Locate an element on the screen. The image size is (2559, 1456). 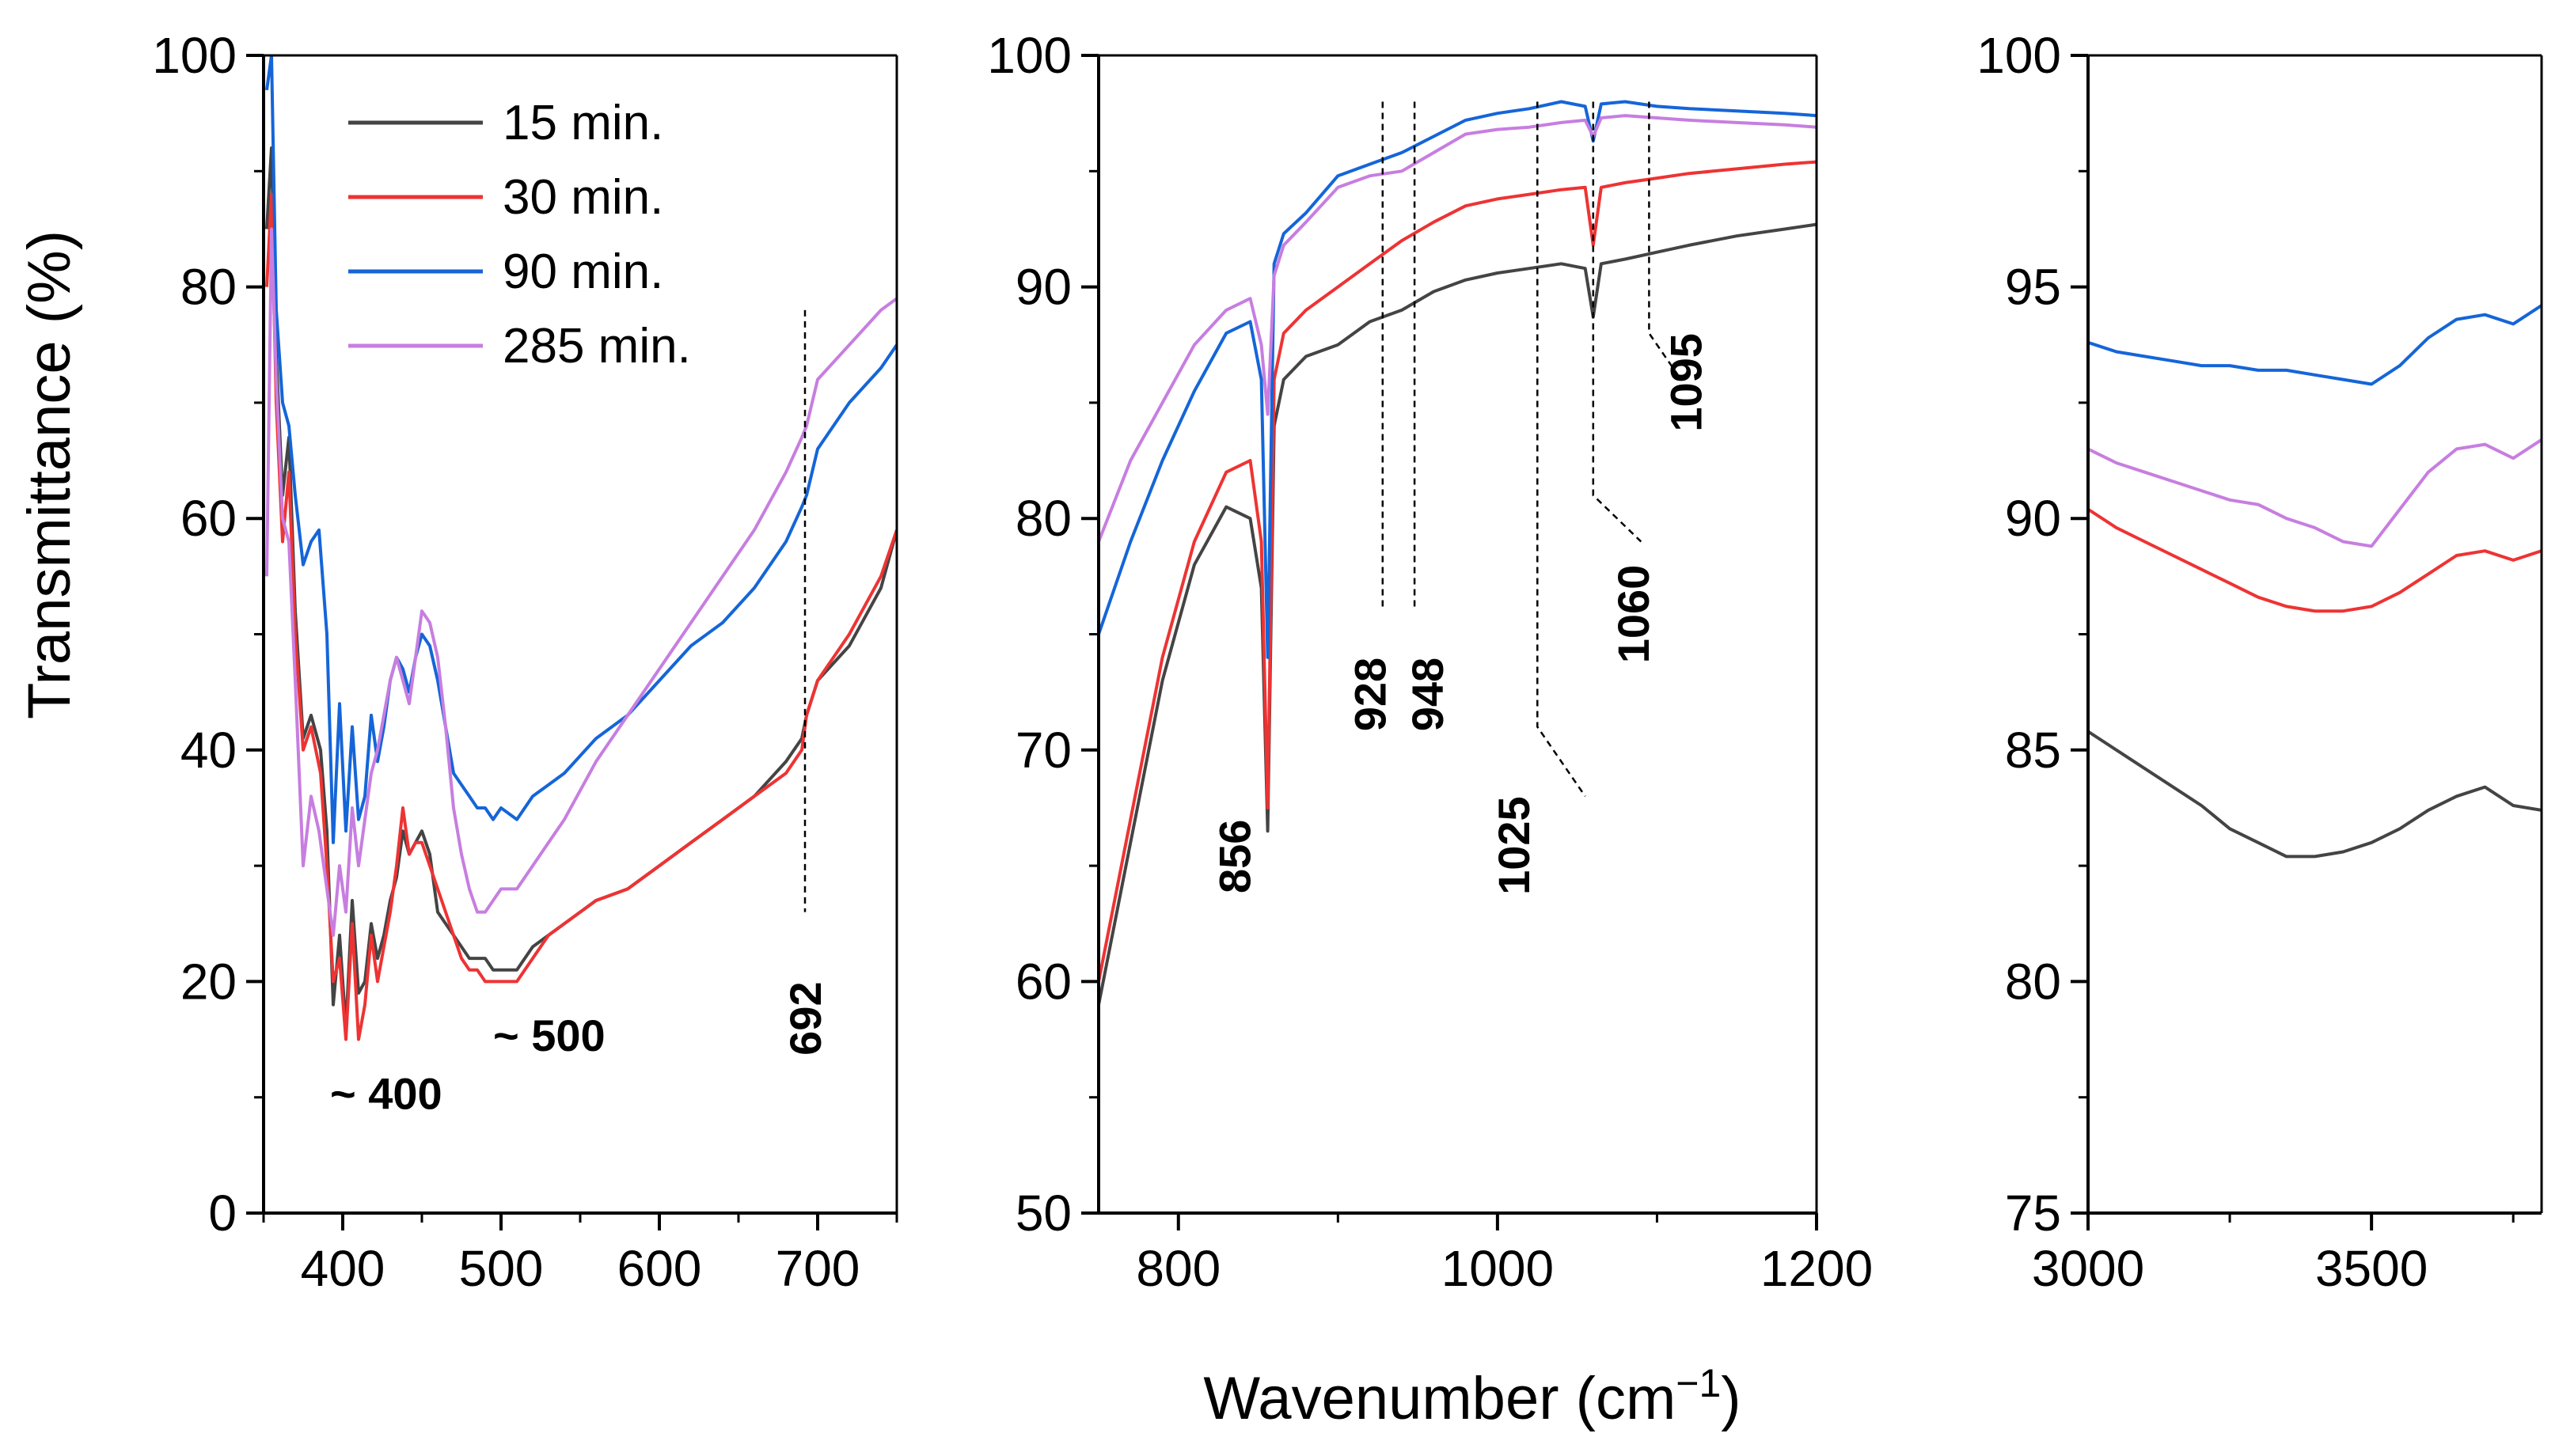
annotation-label: 1025 is located at coordinates (1514, 845).